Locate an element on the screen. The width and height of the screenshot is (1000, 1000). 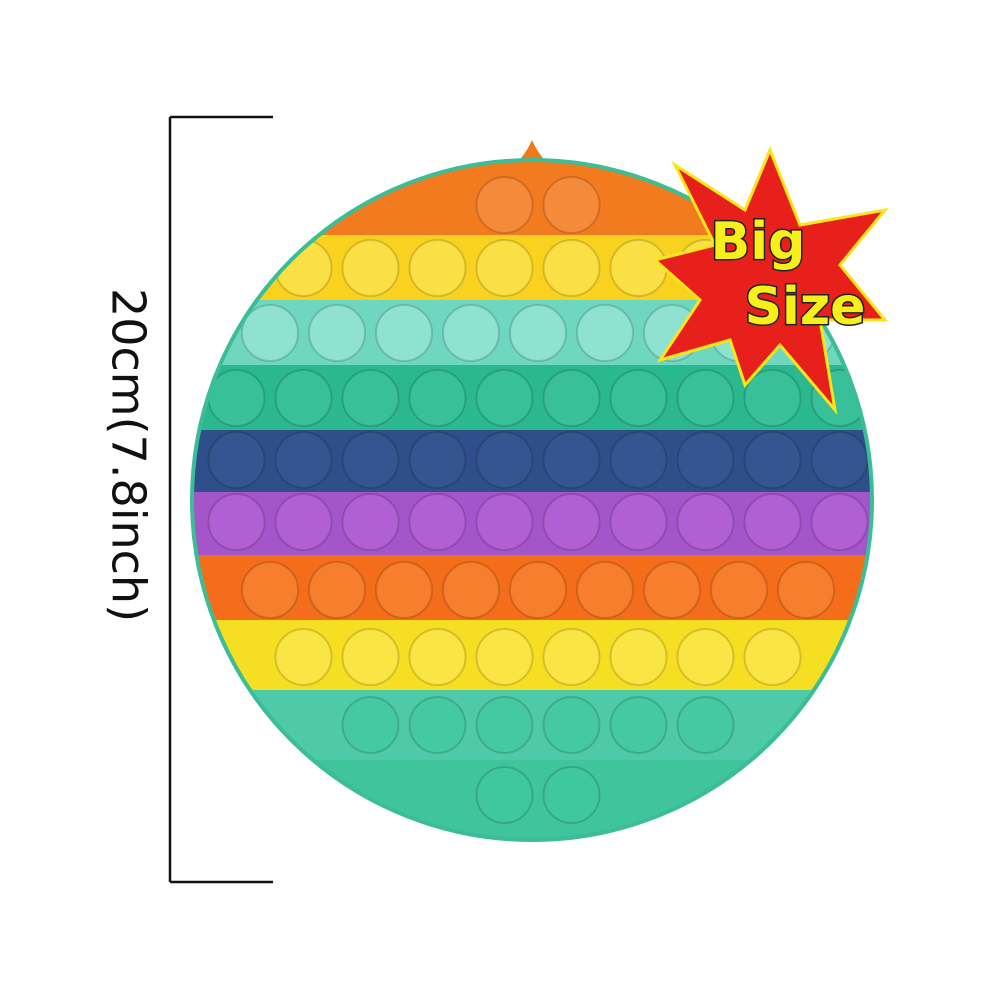
badge-line-2: Size is located at coordinates (805, 307).